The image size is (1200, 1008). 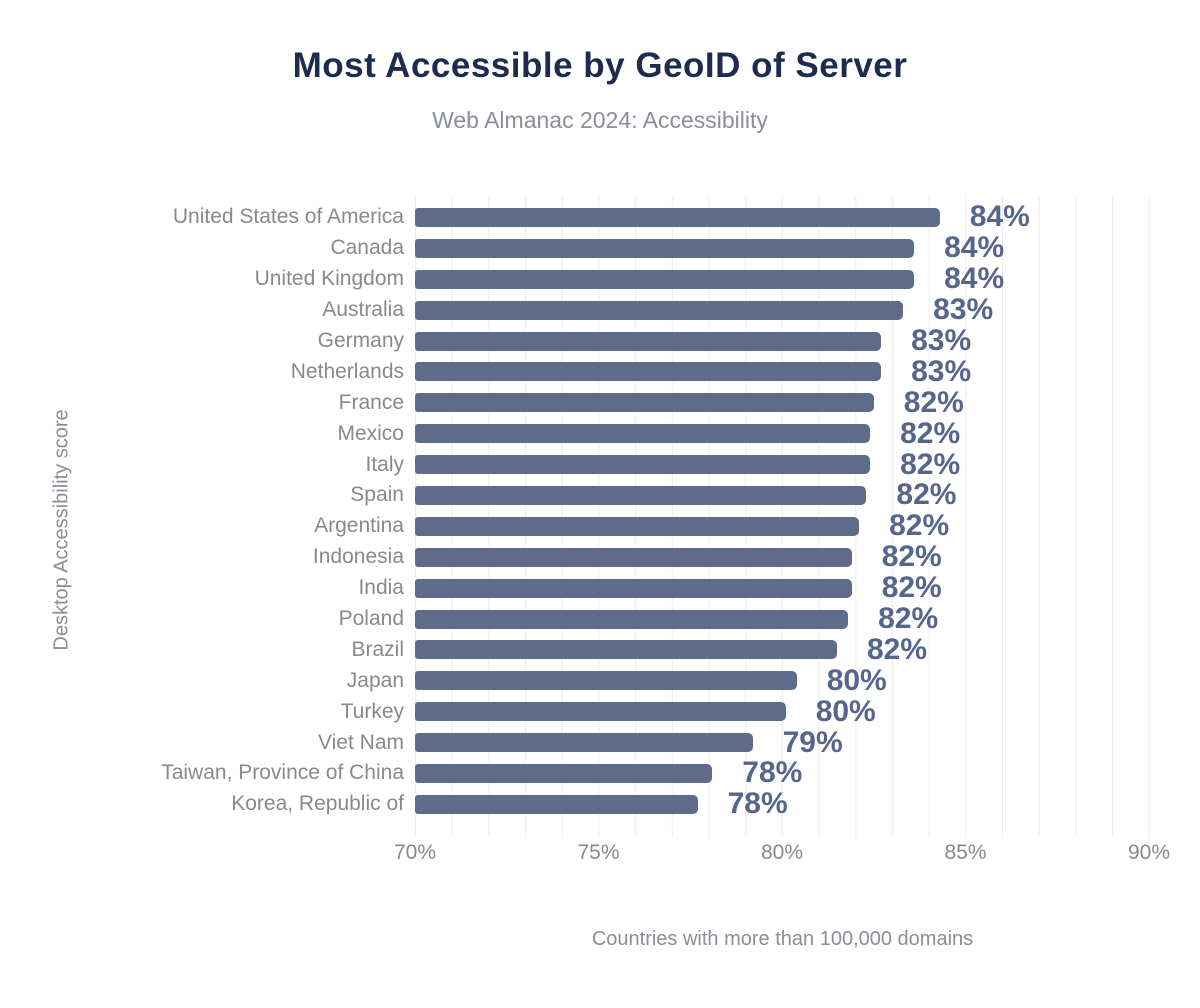 What do you see at coordinates (288, 217) in the screenshot?
I see `country-label: United States of America` at bounding box center [288, 217].